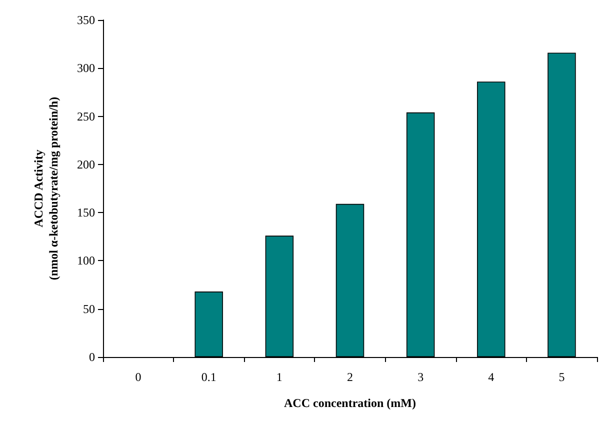  What do you see at coordinates (561, 377) in the screenshot?
I see `x-tick-label: 5` at bounding box center [561, 377].